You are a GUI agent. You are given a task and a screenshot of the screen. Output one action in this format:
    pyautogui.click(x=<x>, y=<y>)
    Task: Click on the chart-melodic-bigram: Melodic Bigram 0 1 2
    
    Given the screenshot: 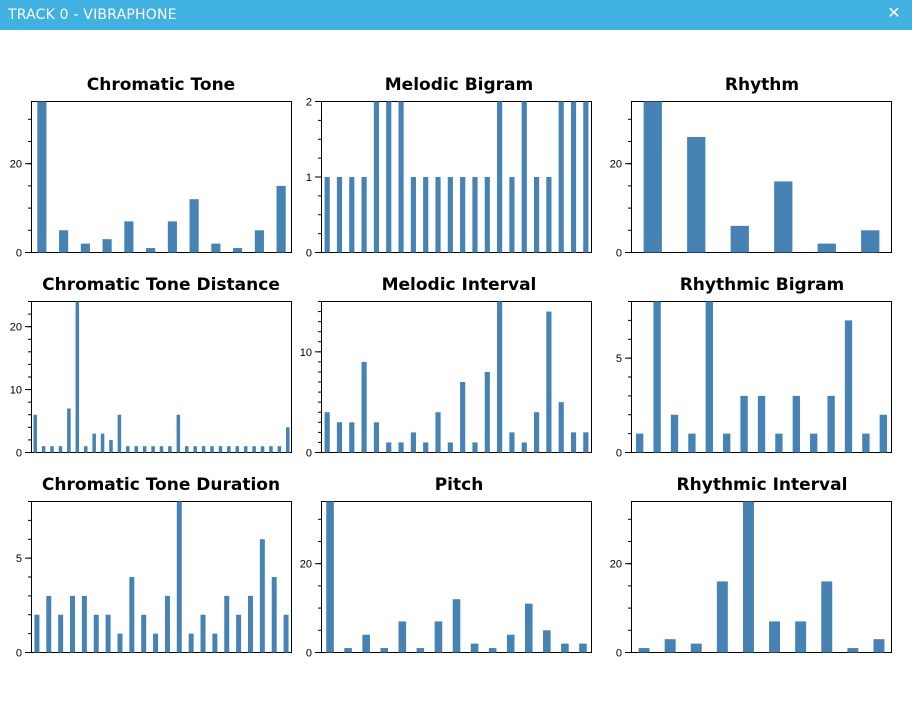 What is the action you would take?
    pyautogui.click(x=449, y=167)
    